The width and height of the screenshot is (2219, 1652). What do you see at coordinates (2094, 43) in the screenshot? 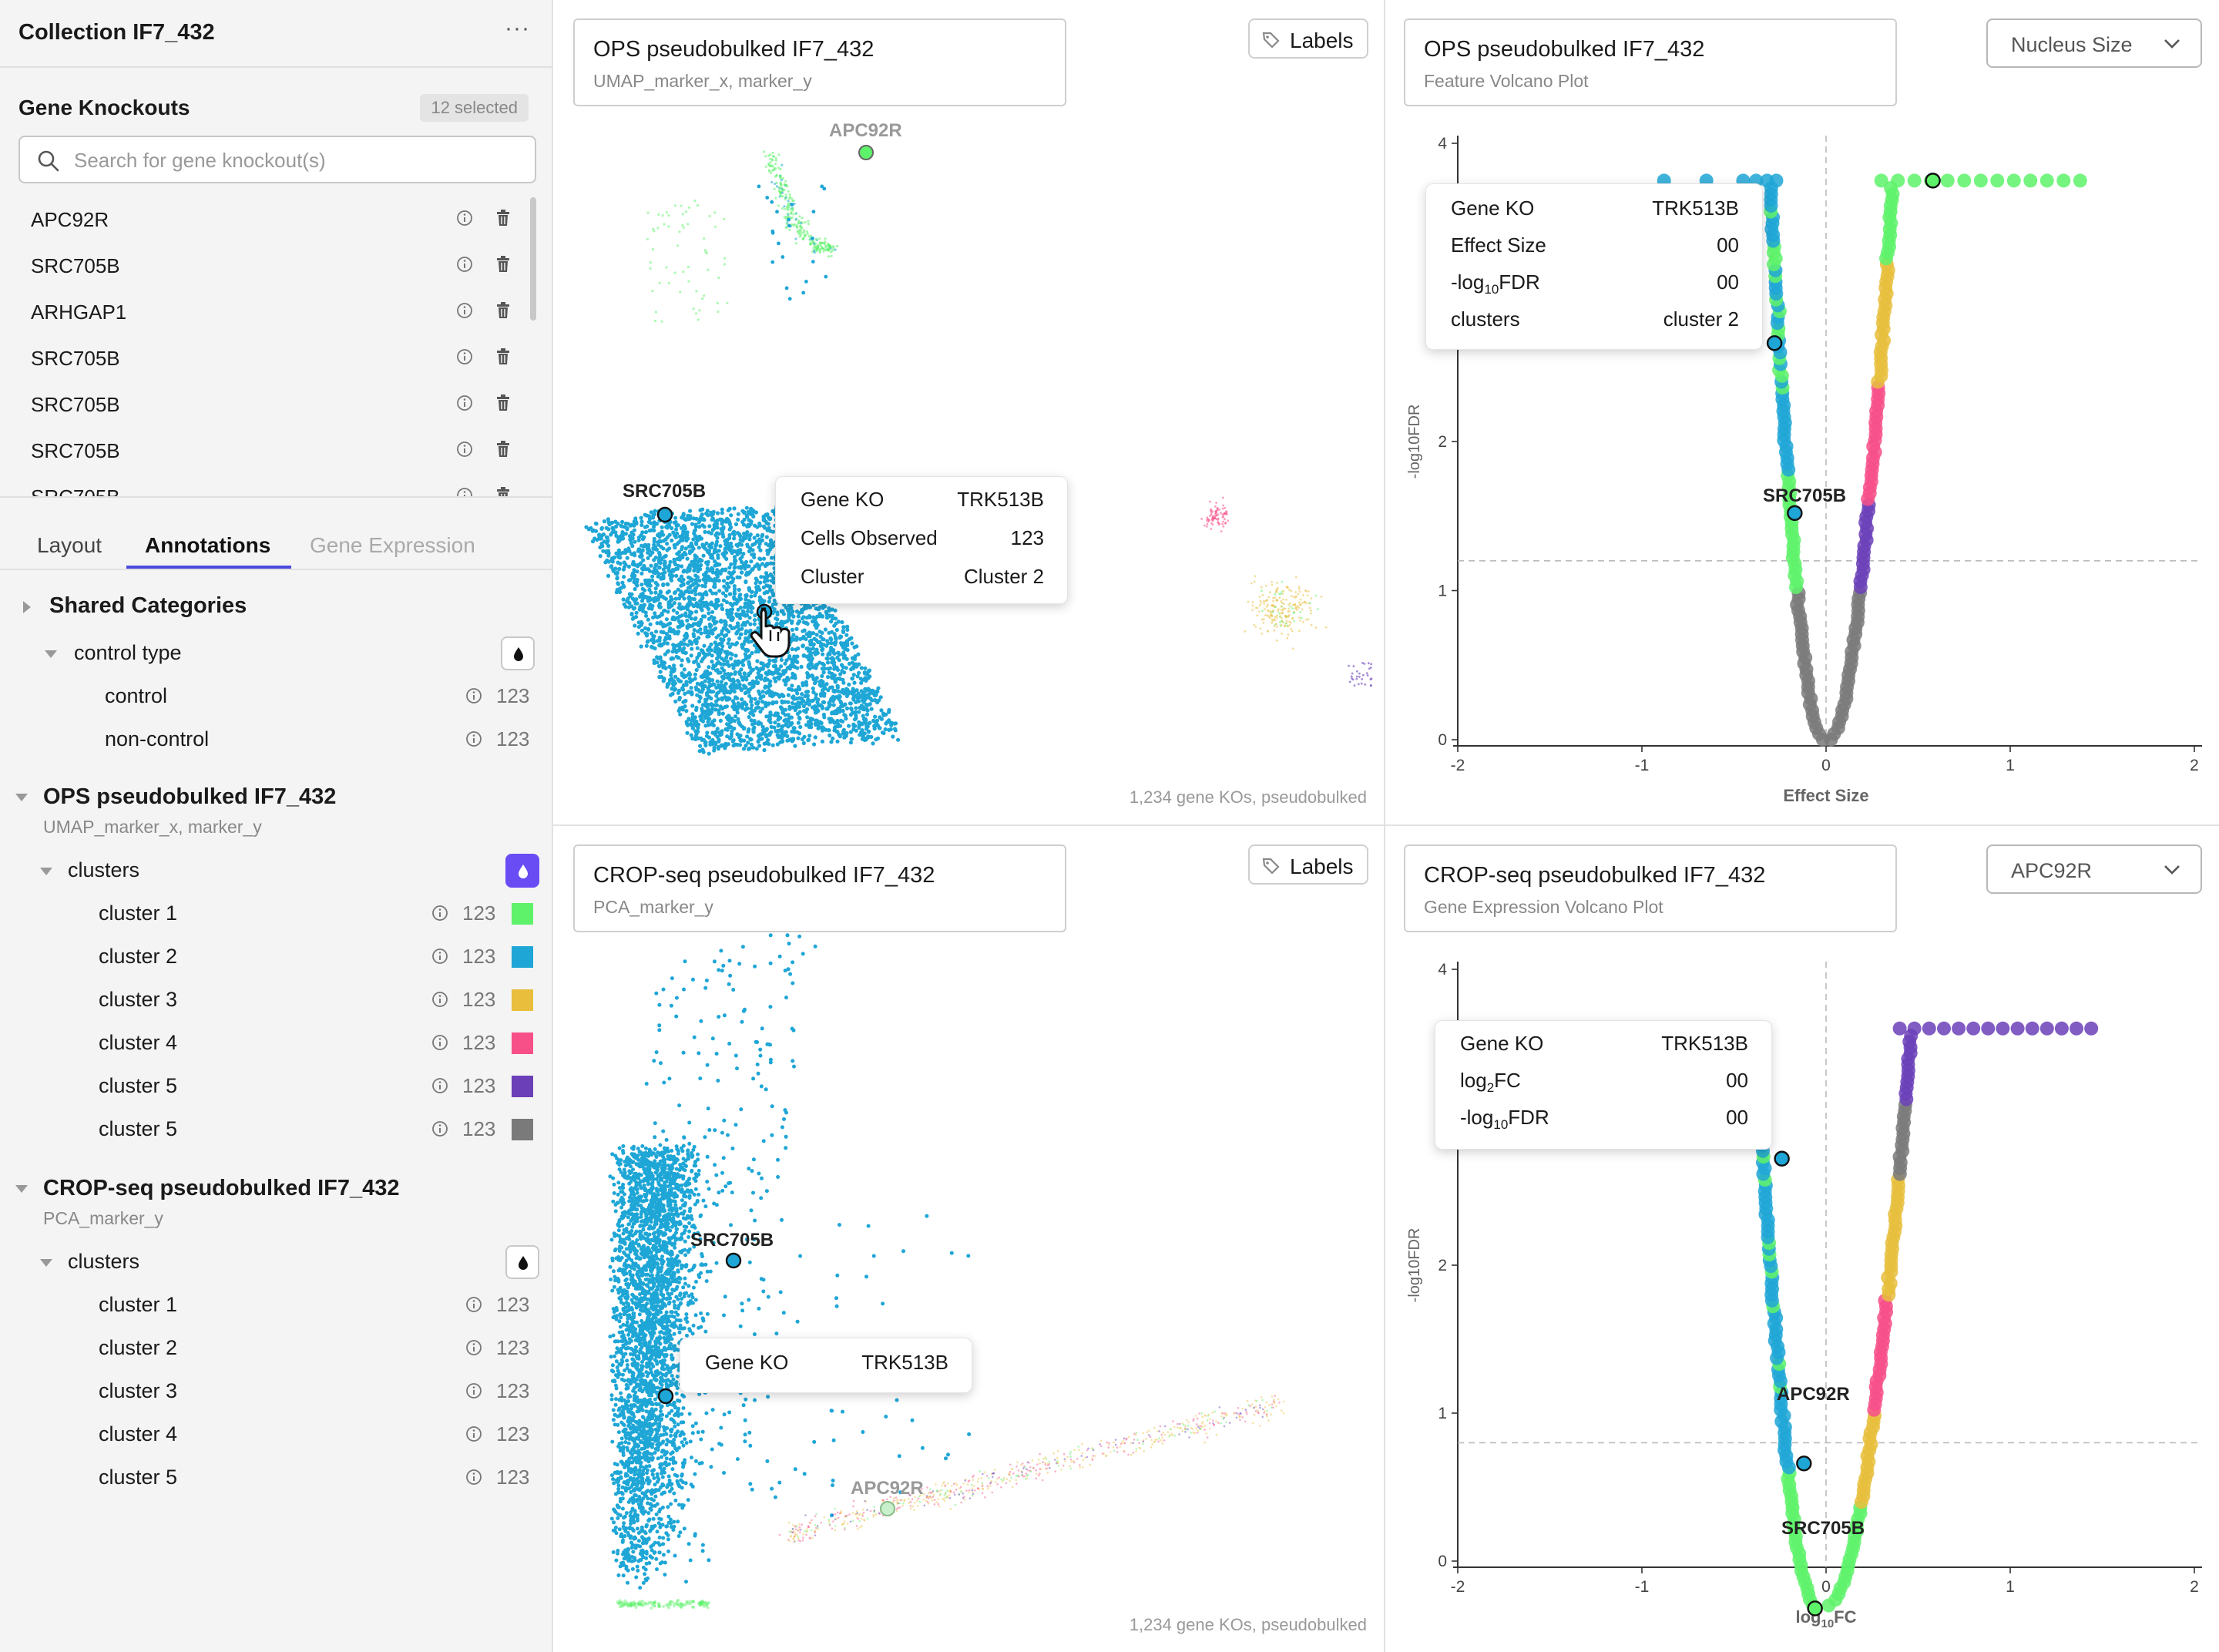
I see `feature-select: Nucleus Size` at bounding box center [2094, 43].